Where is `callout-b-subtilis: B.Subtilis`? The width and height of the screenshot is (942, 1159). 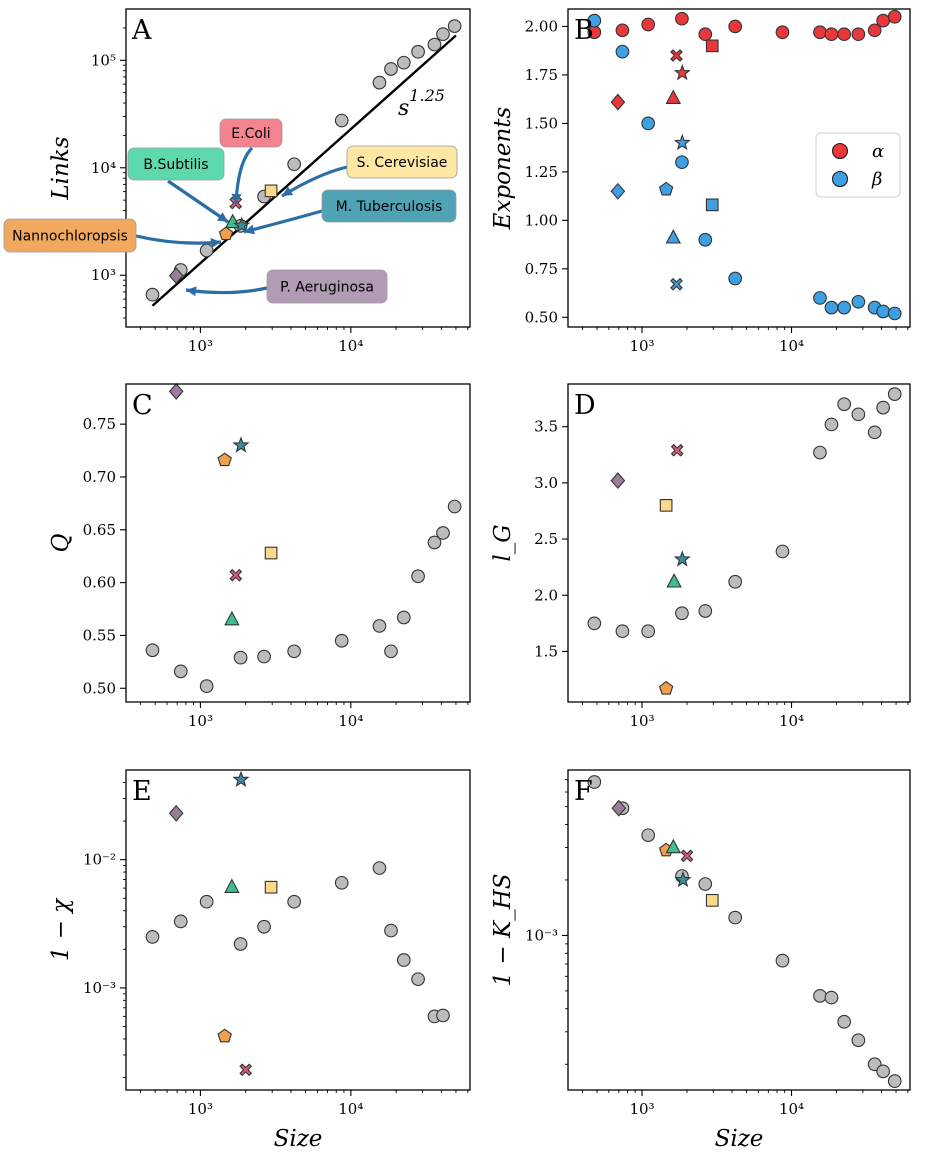
callout-b-subtilis: B.Subtilis is located at coordinates (178, 185).